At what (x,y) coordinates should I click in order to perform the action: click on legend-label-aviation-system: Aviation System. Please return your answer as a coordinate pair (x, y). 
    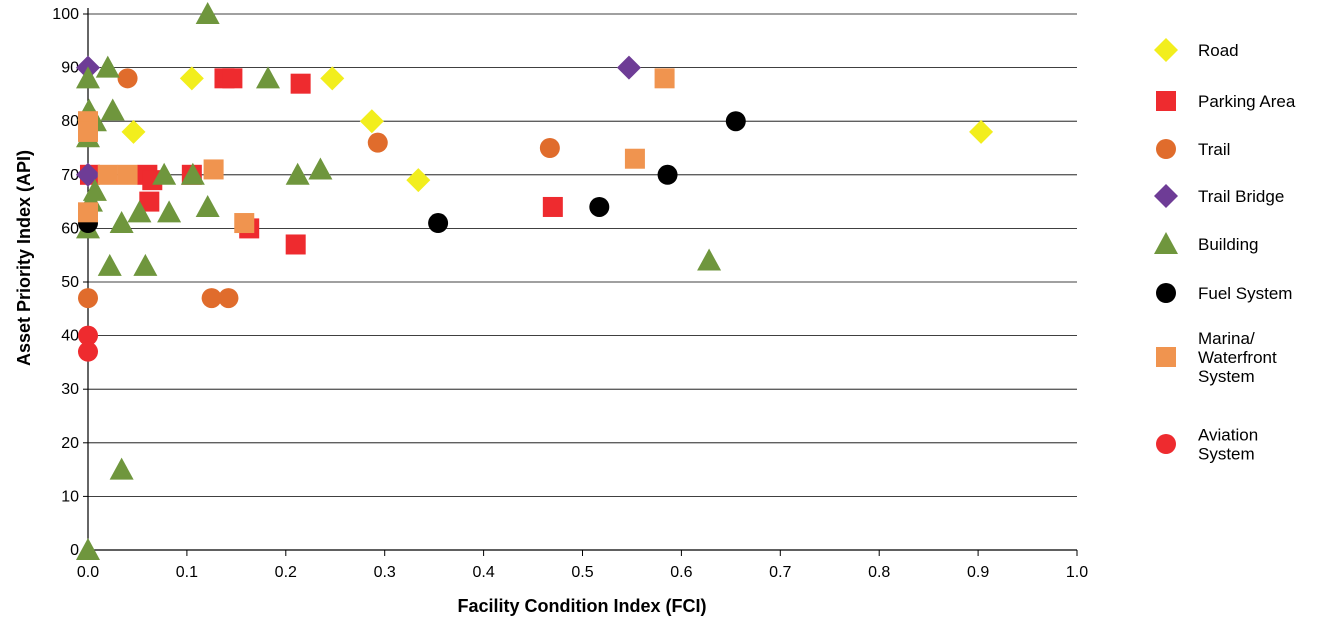
    Looking at the image, I should click on (1228, 445).